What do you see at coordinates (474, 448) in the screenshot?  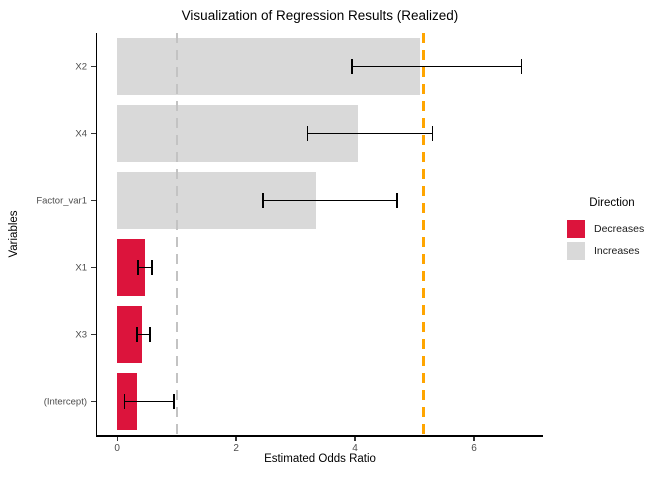 I see `x-tick-label: 6` at bounding box center [474, 448].